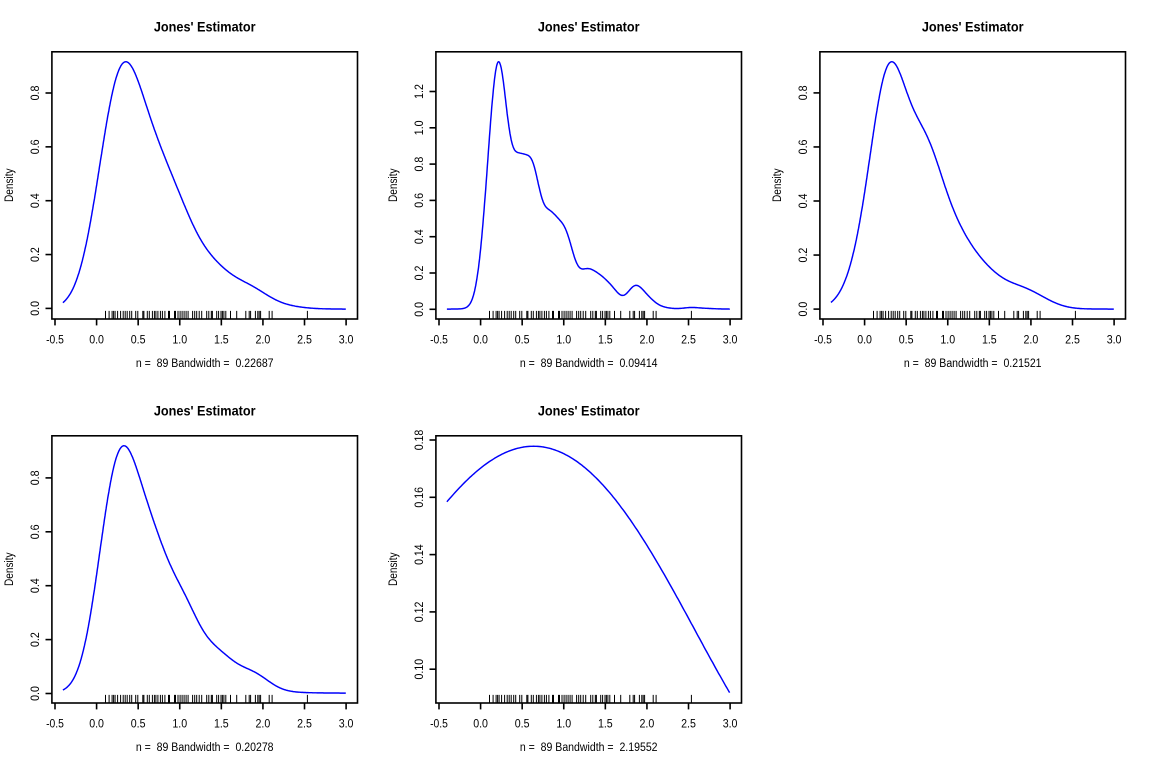 The image size is (1152, 768). Describe the element at coordinates (420, 91) in the screenshot. I see `svg-text: 1.2` at that location.